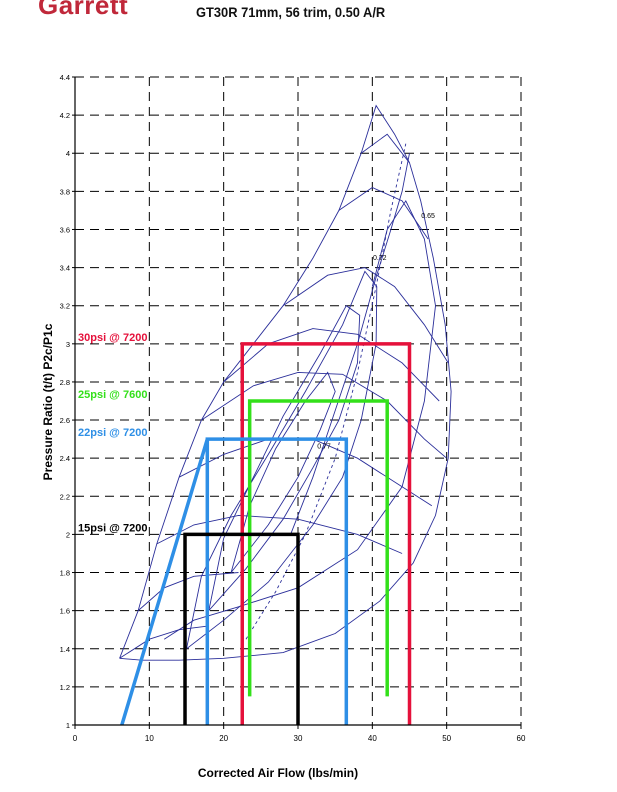 The image size is (617, 792). What do you see at coordinates (65, 573) in the screenshot?
I see `y-tick-label: 1.8` at bounding box center [65, 573].